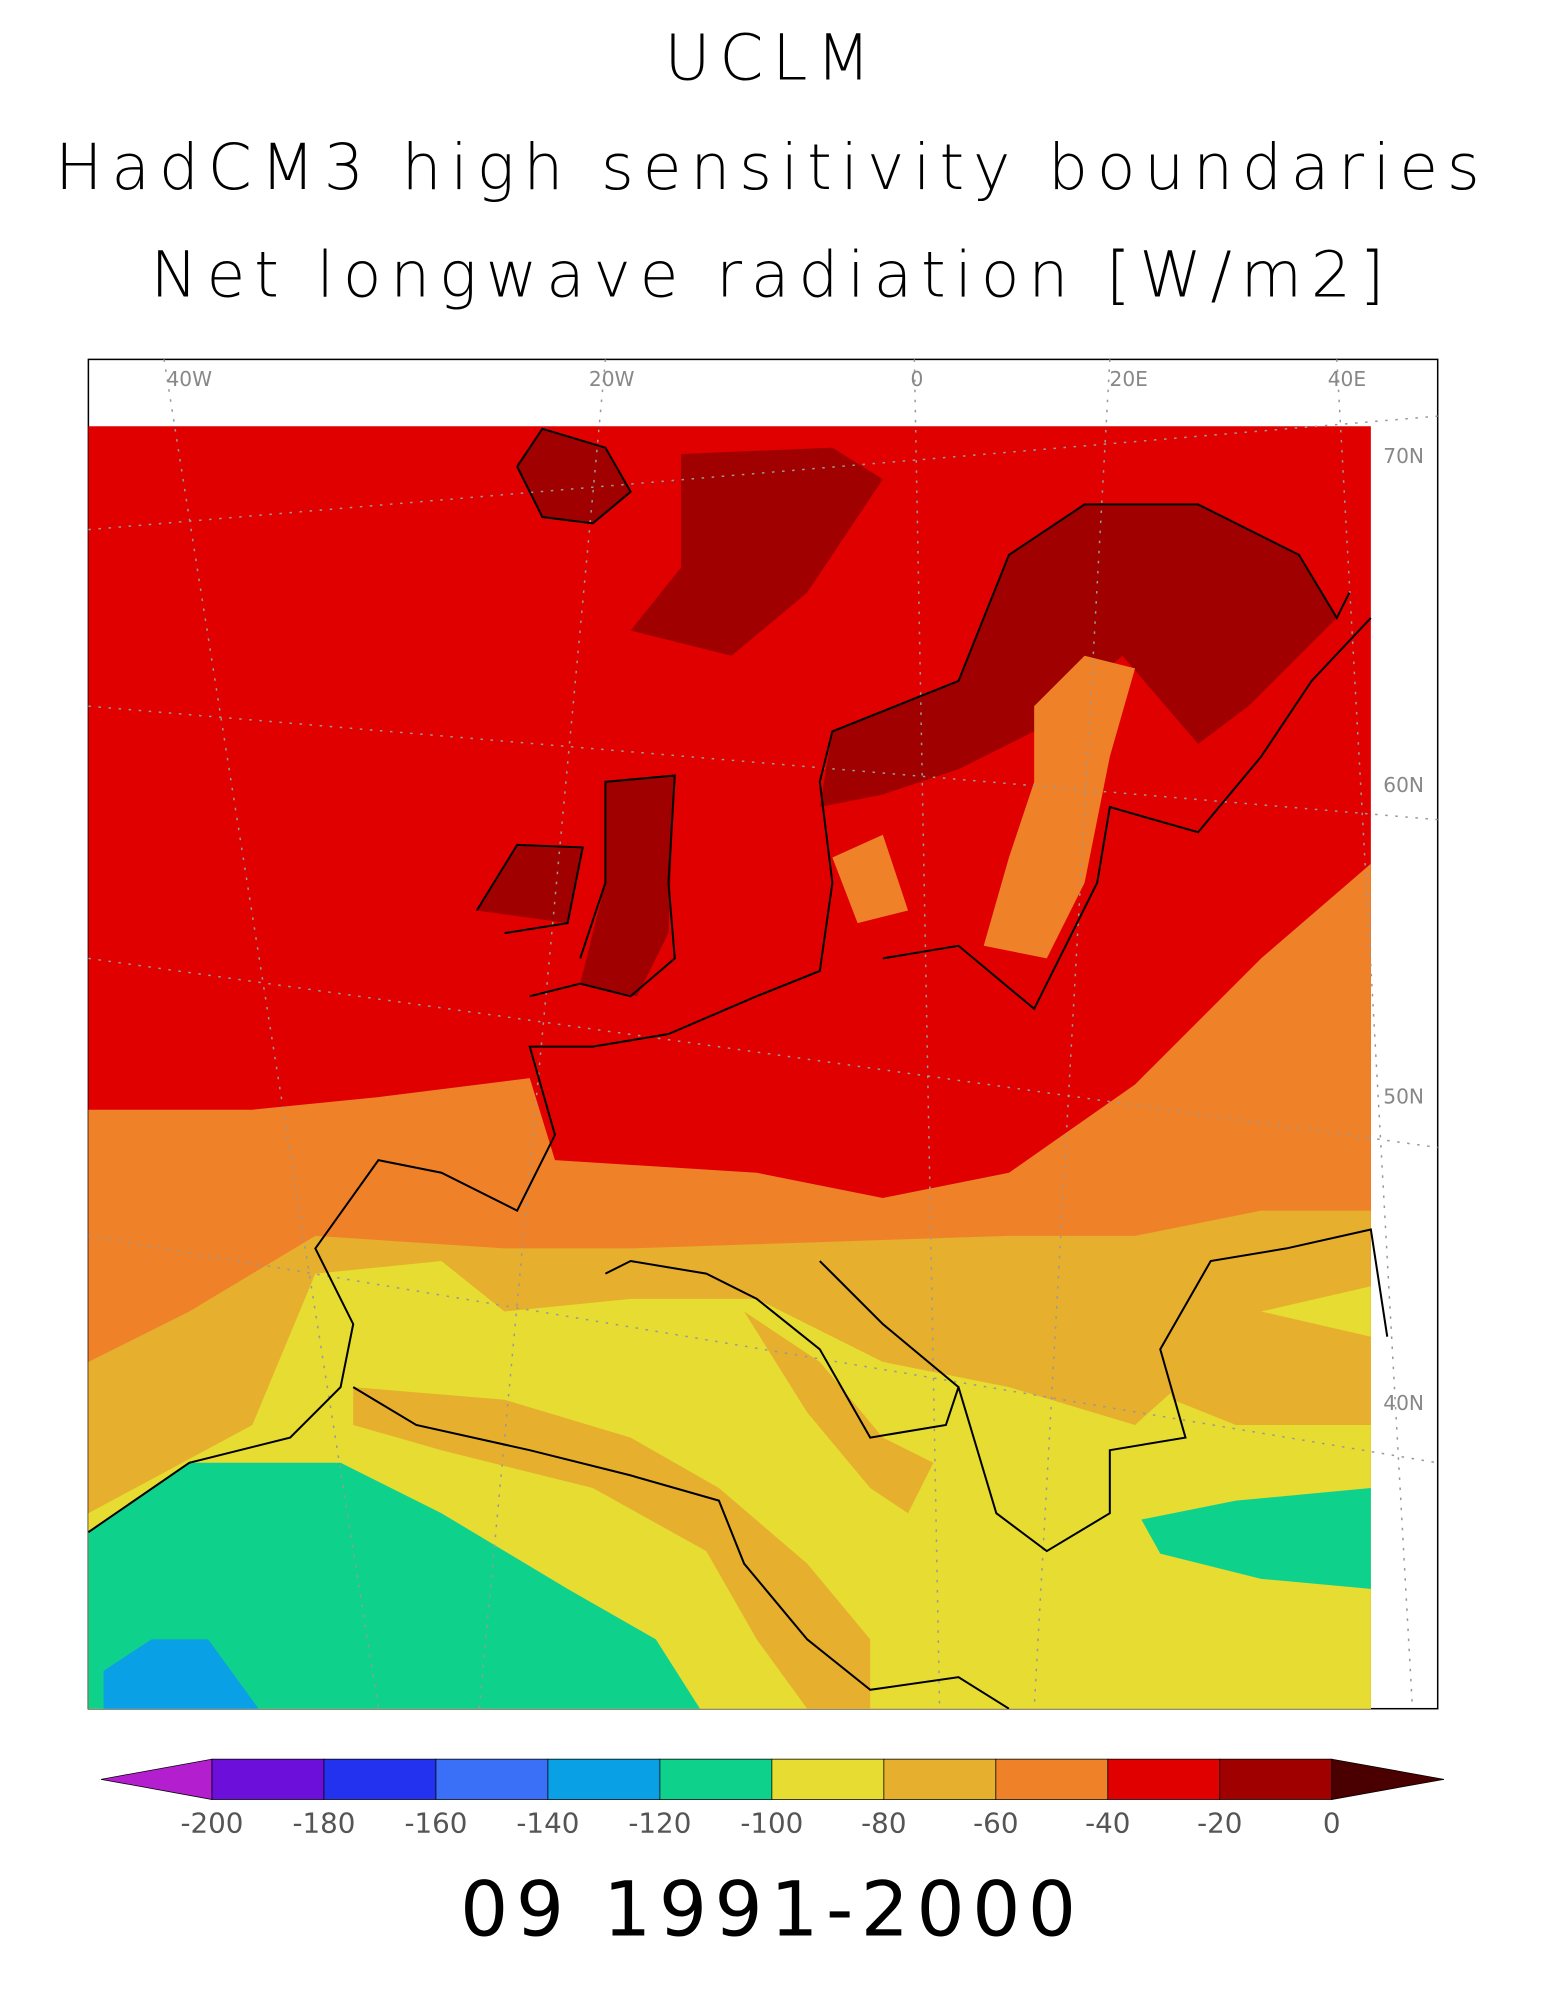 Image resolution: width=1545 pixels, height=2000 pixels. Describe the element at coordinates (435, 1822) in the screenshot. I see `colorbar-tick-label: -160` at that location.